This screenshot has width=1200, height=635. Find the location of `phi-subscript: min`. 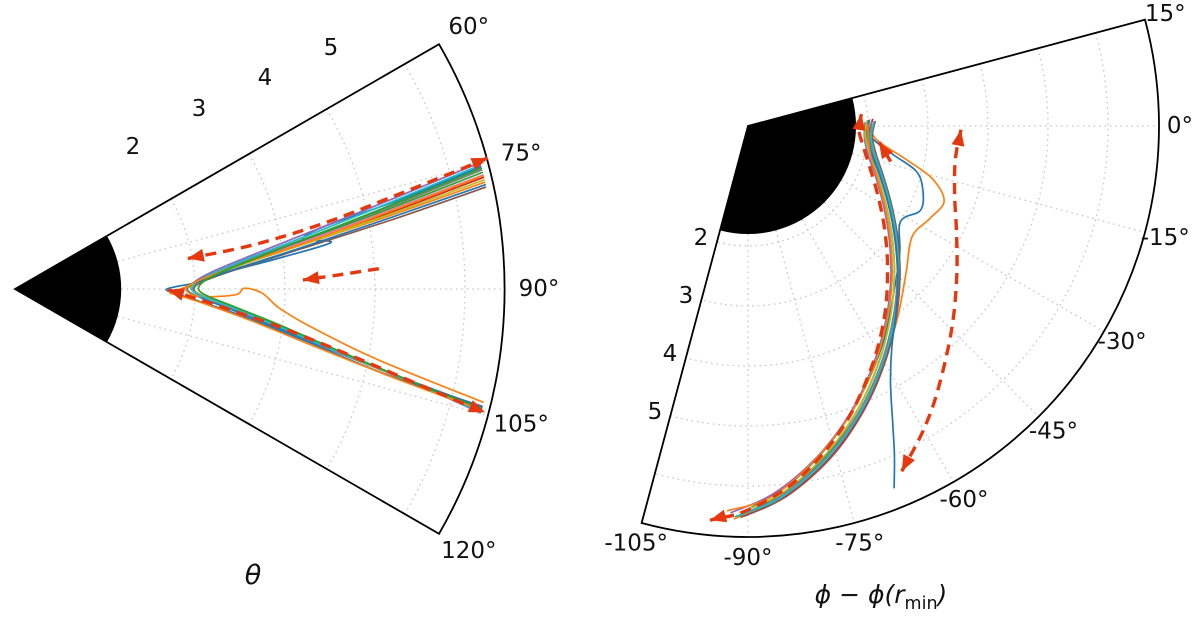

phi-subscript: min is located at coordinates (921, 604).